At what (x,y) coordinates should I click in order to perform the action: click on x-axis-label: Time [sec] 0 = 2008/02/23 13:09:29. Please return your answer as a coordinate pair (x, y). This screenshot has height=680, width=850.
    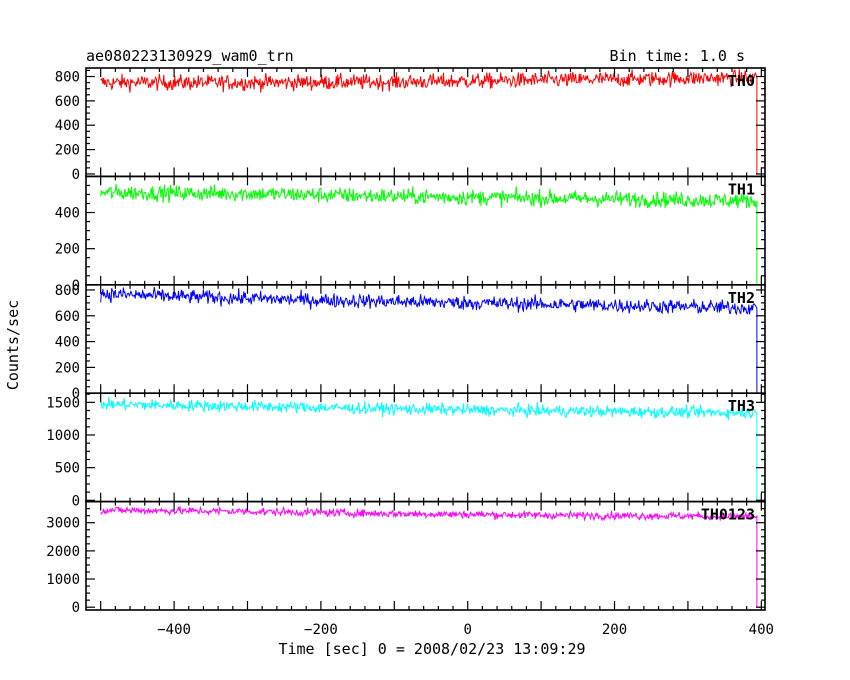
    Looking at the image, I should click on (431, 649).